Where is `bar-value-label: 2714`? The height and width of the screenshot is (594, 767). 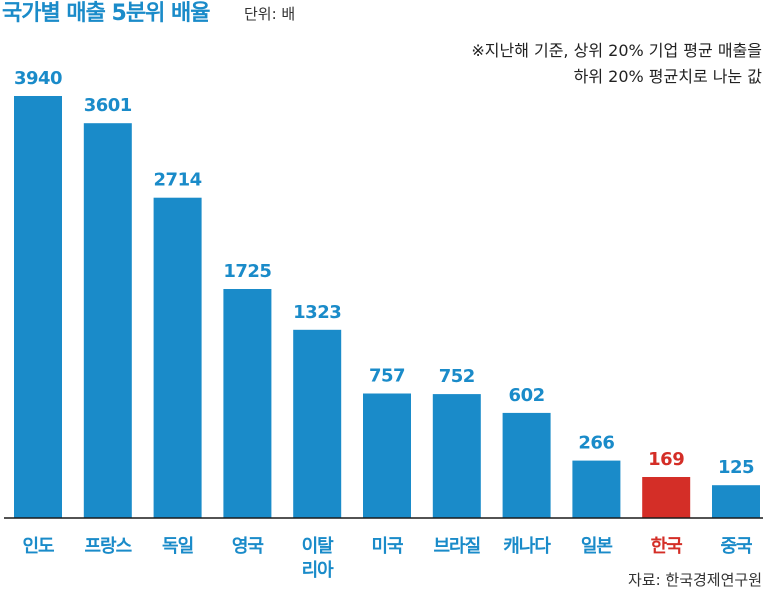 bar-value-label: 2714 is located at coordinates (178, 180).